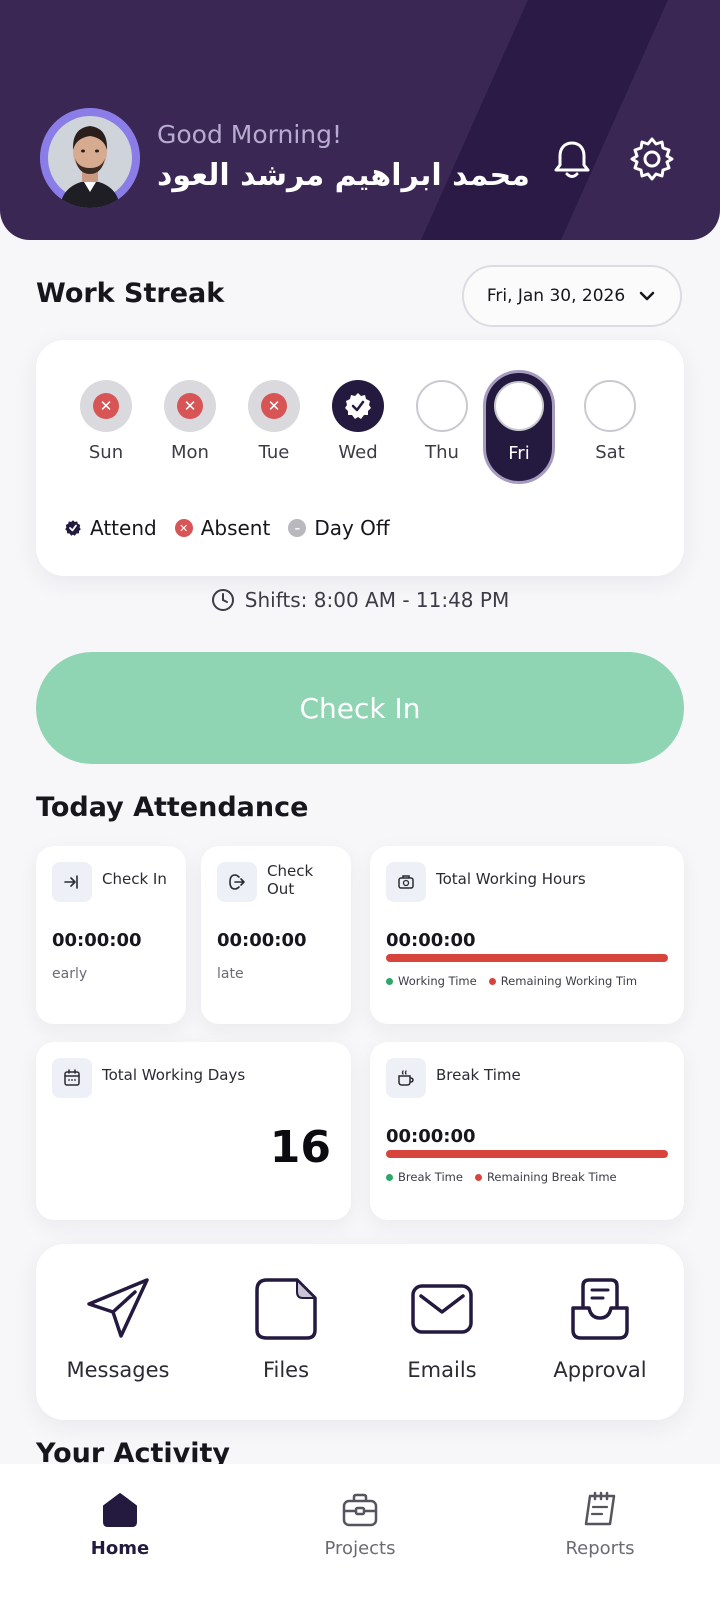  Describe the element at coordinates (297, 528) in the screenshot. I see `day-off-legend-icon: –` at that location.